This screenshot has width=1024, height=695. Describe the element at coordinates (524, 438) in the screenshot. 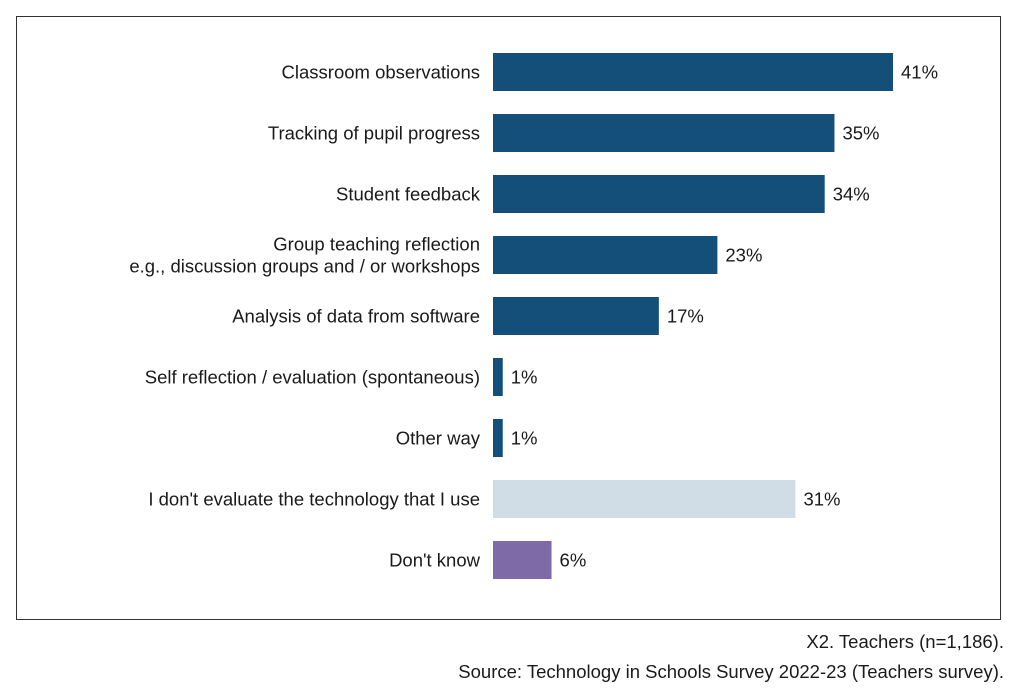

I see `value-label-6: 1%` at that location.